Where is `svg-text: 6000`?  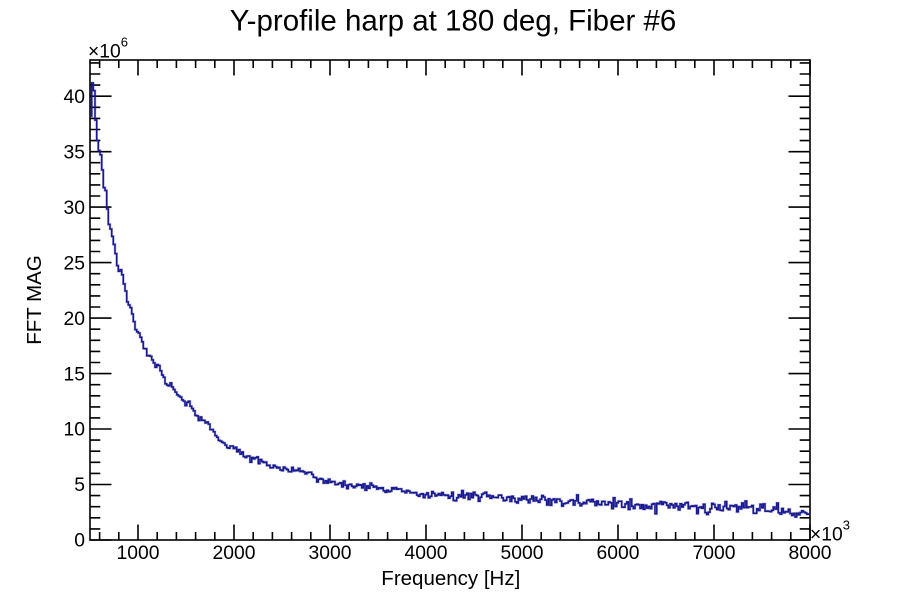 svg-text: 6000 is located at coordinates (618, 553).